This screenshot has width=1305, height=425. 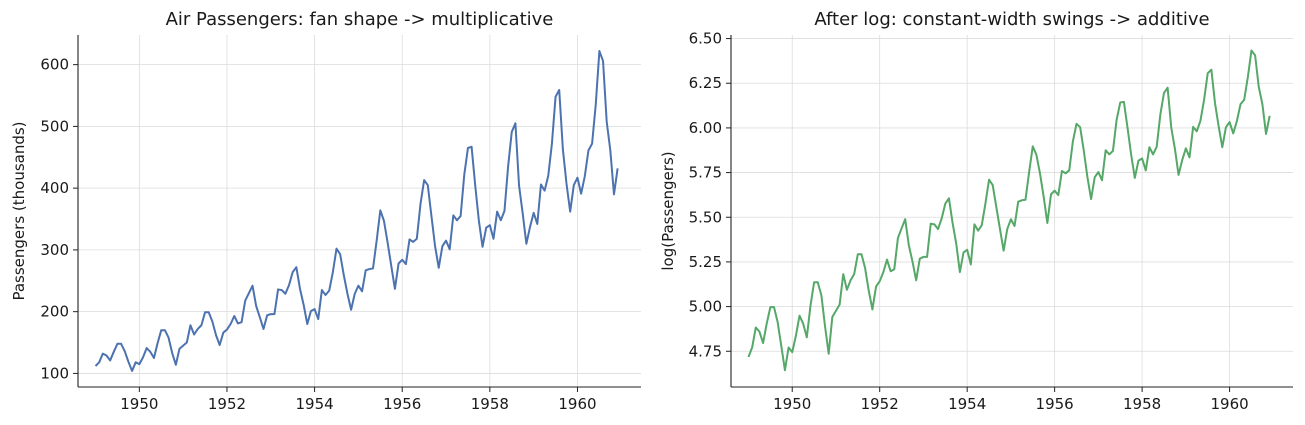 I want to click on y-tick-label: 6.50, so click(x=705, y=39).